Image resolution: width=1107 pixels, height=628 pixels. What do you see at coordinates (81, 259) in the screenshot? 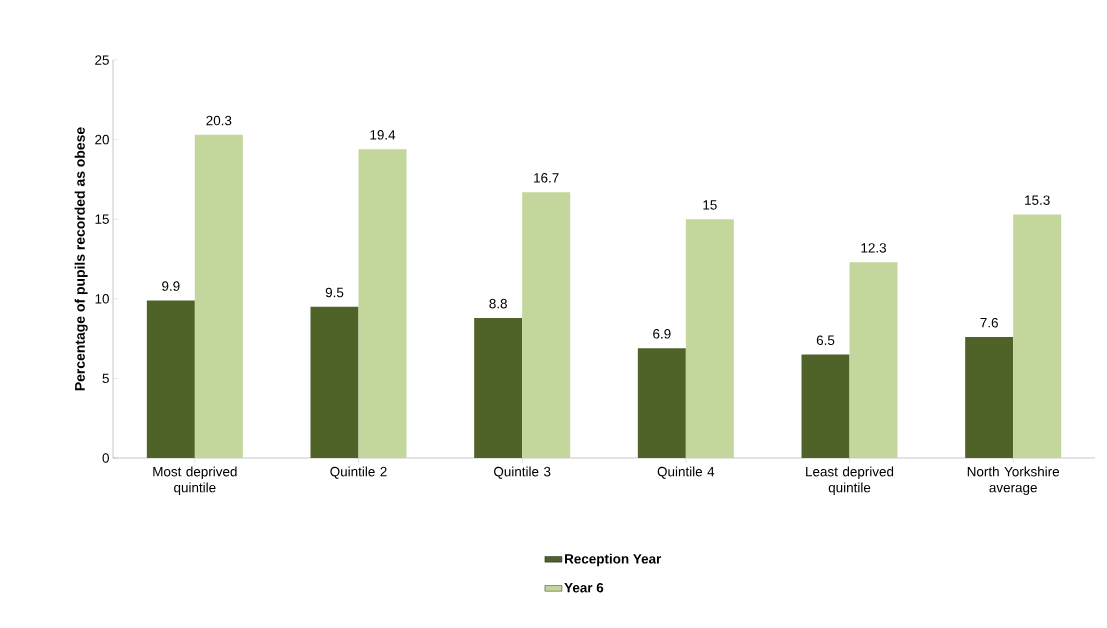
I see `y-axis-title: Percentage of pupils recorded as obese` at bounding box center [81, 259].